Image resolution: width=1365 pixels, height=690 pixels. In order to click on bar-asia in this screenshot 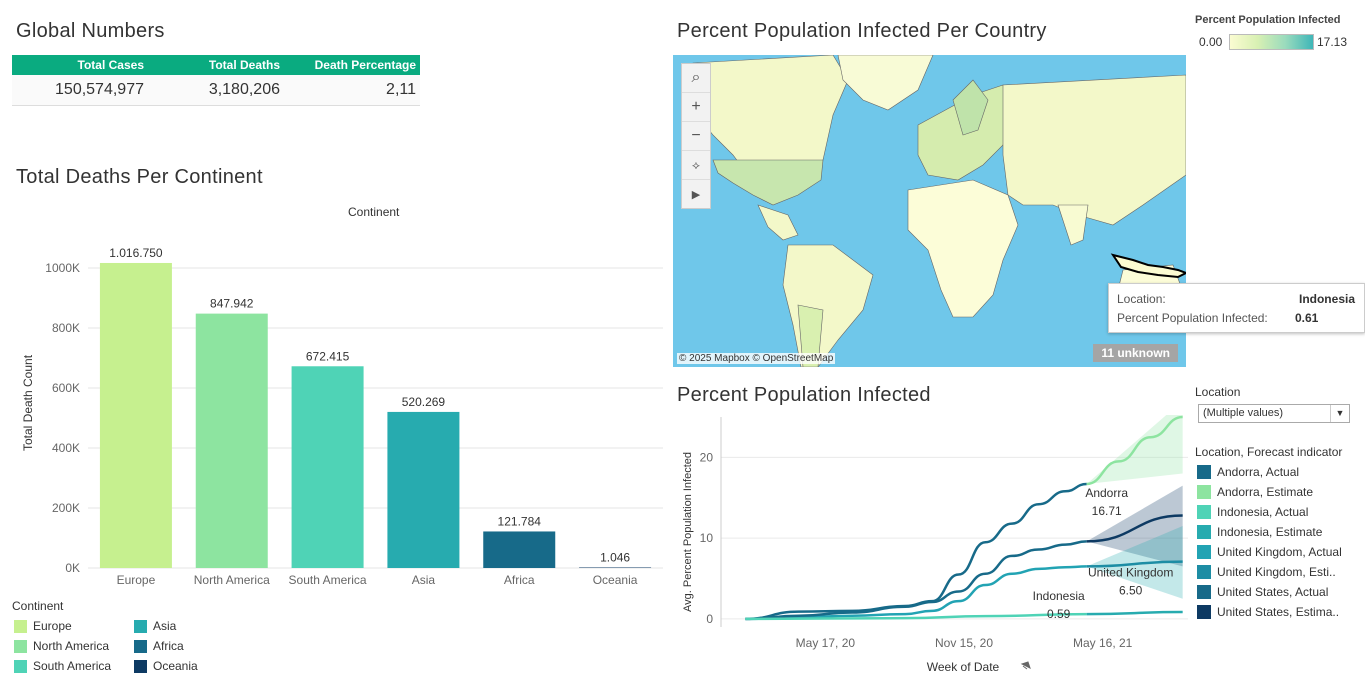, I will do `click(423, 489)`.